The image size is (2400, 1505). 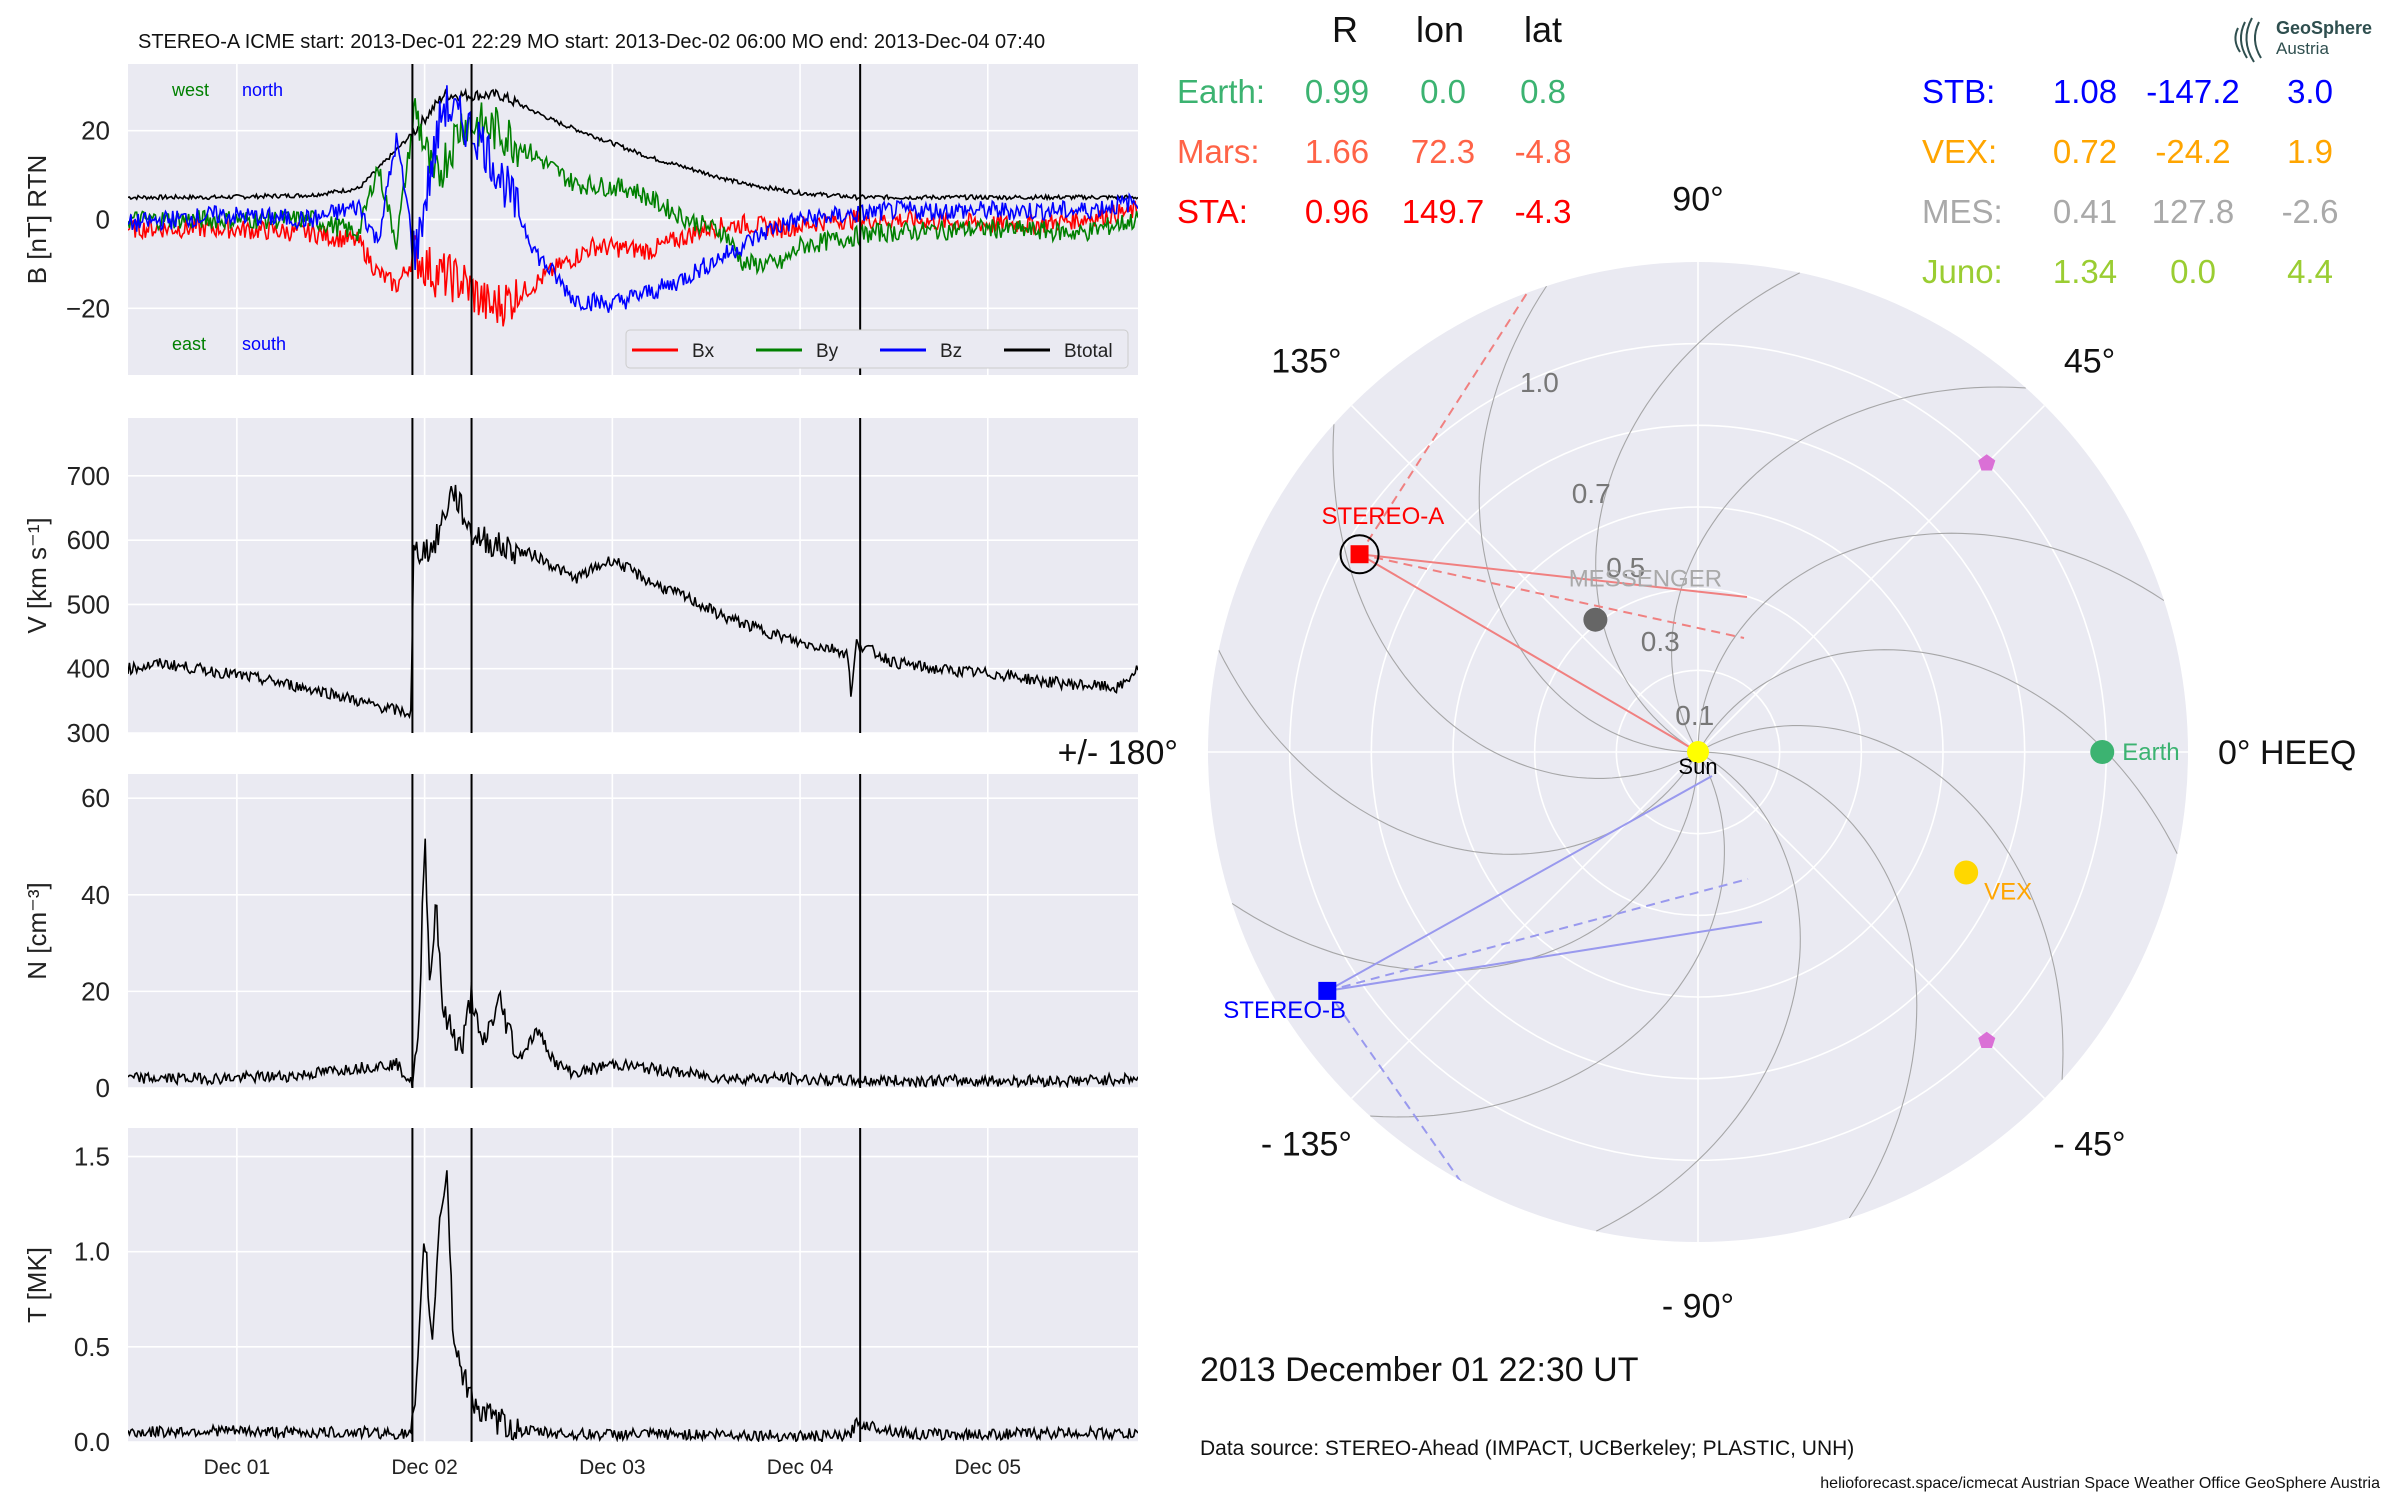 I want to click on legend-label-bx: Bx, so click(x=703, y=351).